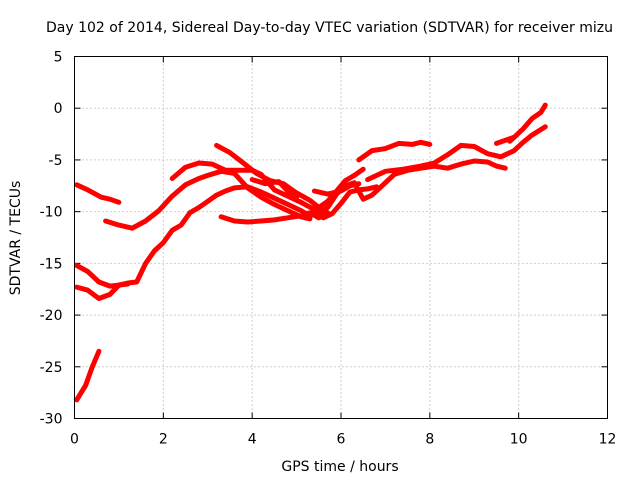 Image resolution: width=640 pixels, height=480 pixels. I want to click on x-tick-label: 4, so click(252, 440).